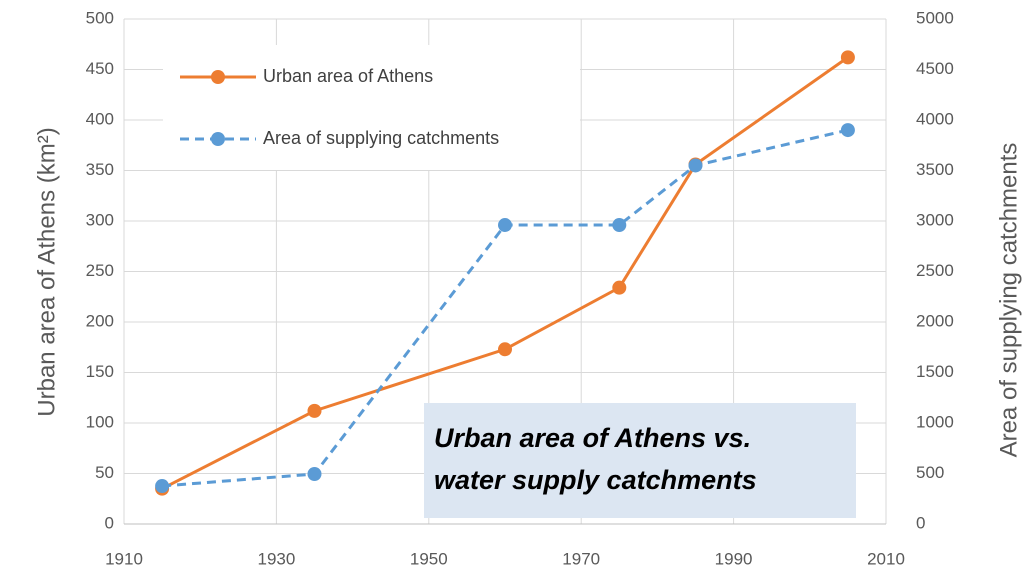 The height and width of the screenshot is (575, 1025). Describe the element at coordinates (348, 76) in the screenshot. I see `legend-label: Urban area of Athens` at that location.